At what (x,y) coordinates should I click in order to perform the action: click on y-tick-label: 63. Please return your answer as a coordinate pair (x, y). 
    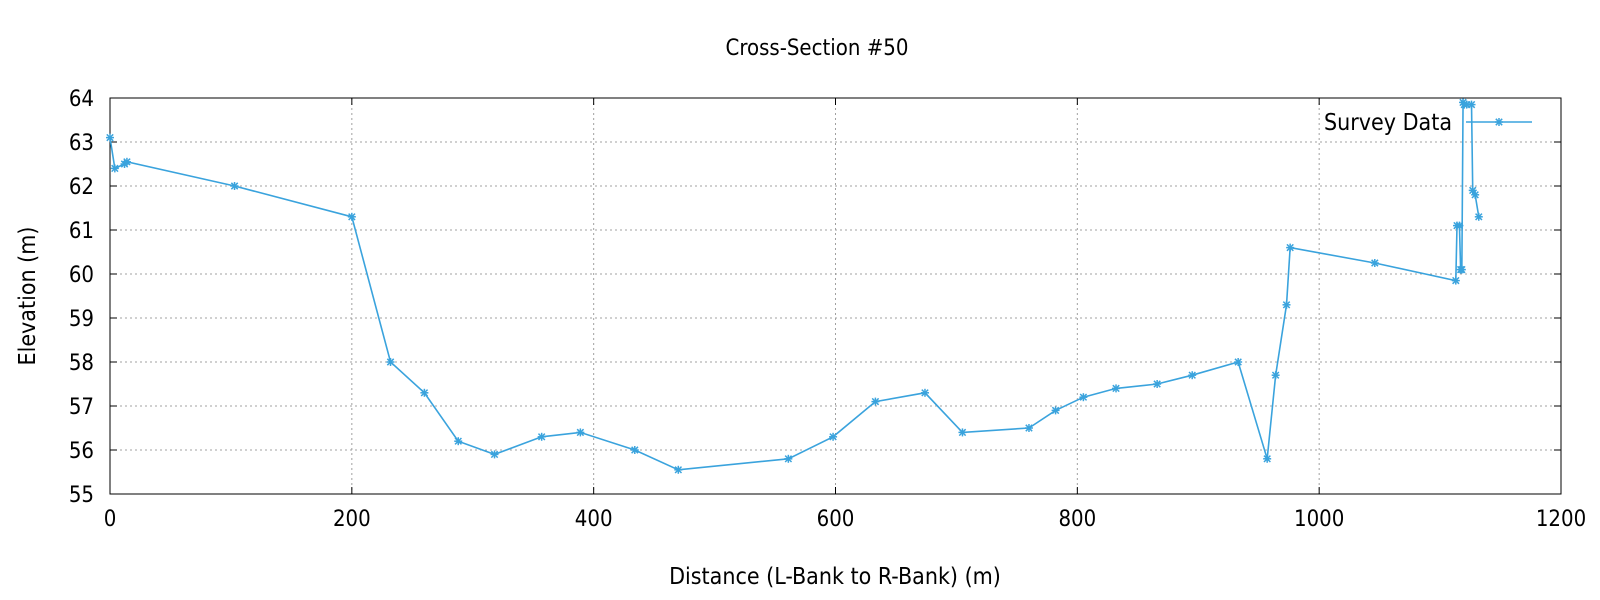
    Looking at the image, I should click on (81, 143).